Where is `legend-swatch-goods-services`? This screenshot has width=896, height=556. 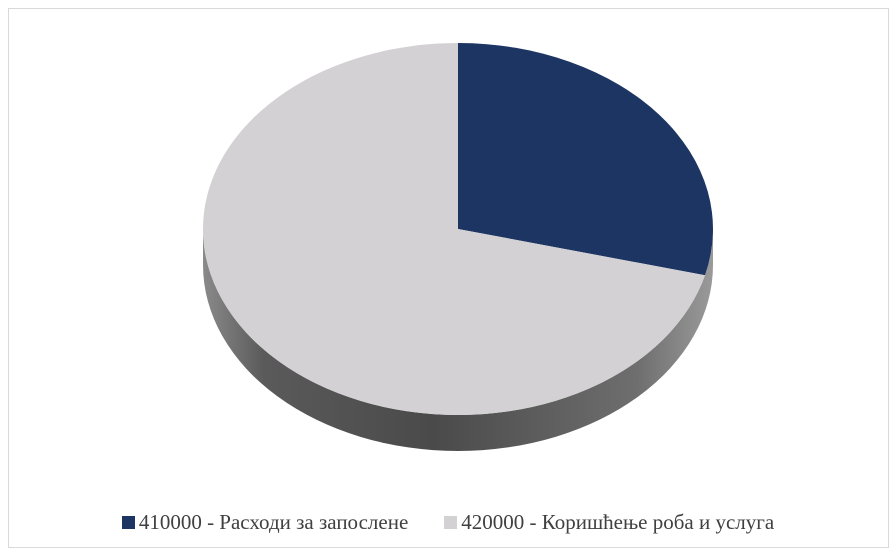
legend-swatch-goods-services is located at coordinates (451, 522).